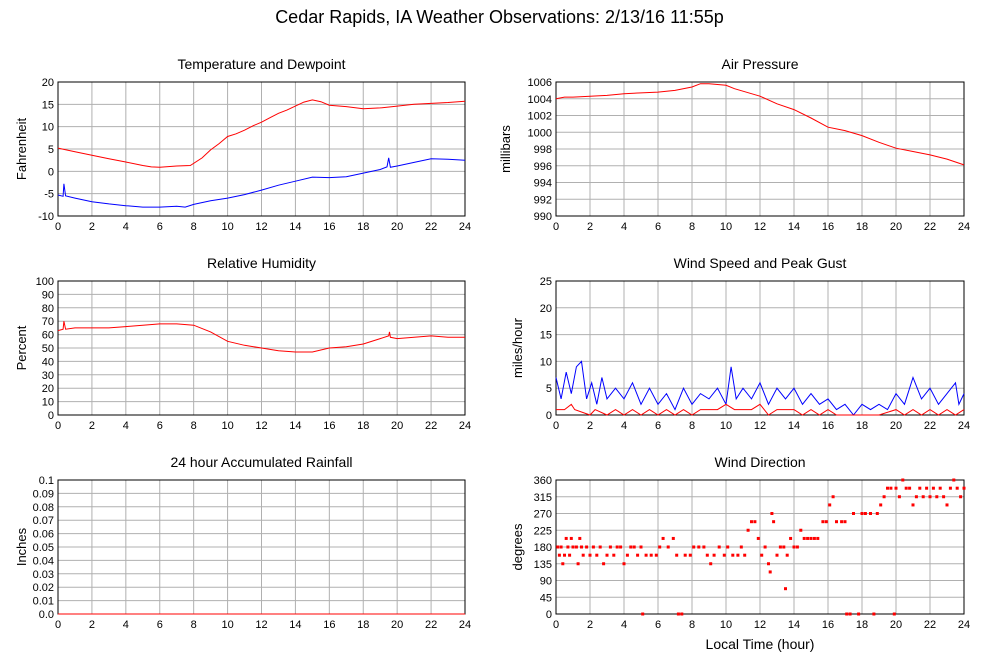 The height and width of the screenshot is (659, 999). Describe the element at coordinates (43, 561) in the screenshot. I see `rain-y-tick-label: 0.04` at that location.